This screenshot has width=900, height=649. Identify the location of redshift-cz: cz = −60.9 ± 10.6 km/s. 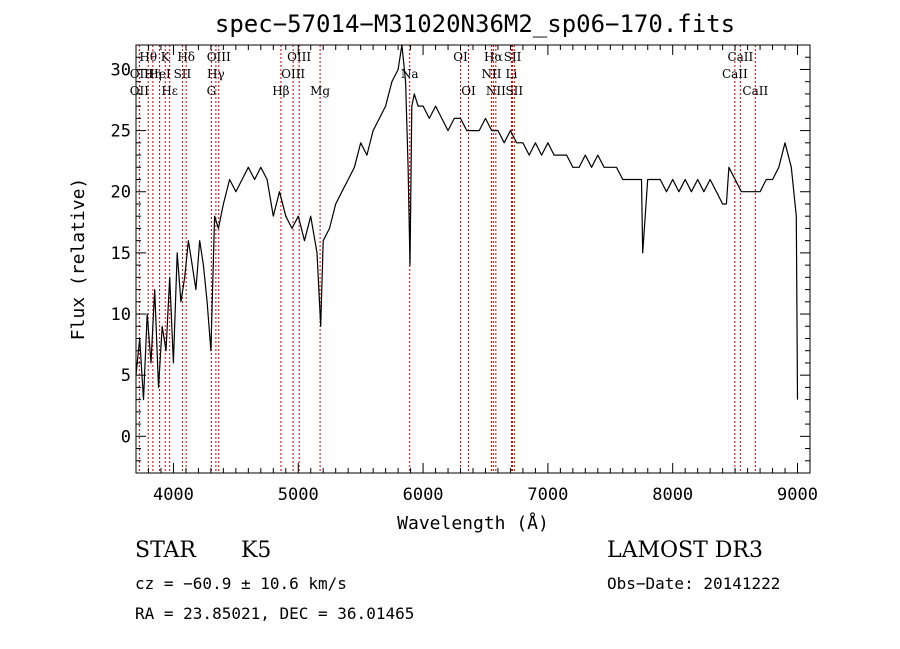
(241, 583).